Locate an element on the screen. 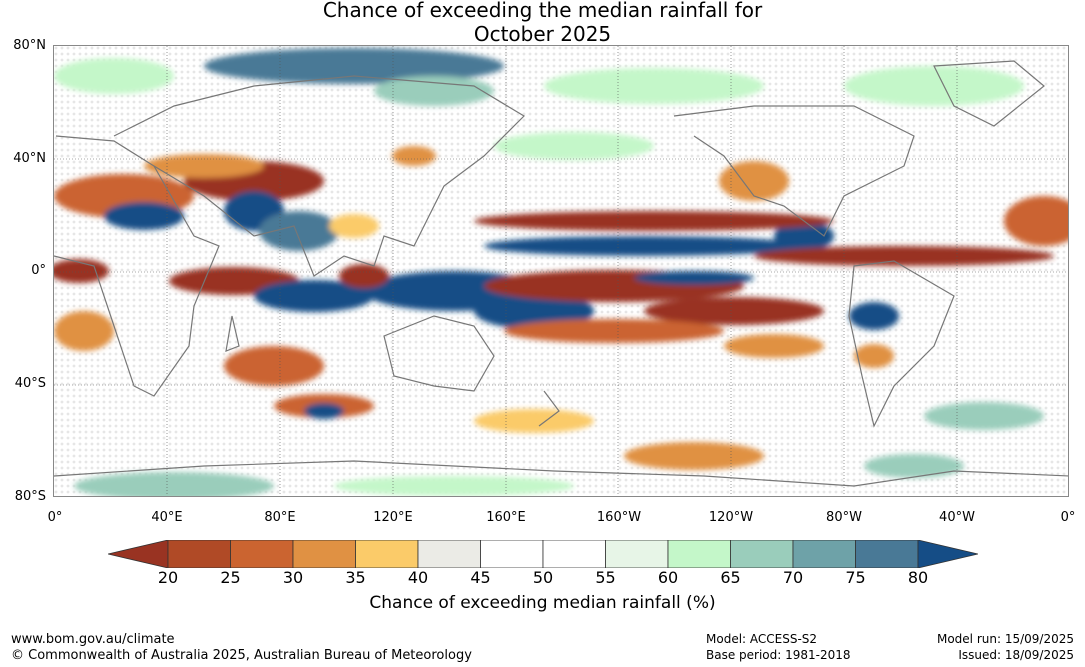 The image size is (1085, 667). colorbar-svg is located at coordinates (543, 554).